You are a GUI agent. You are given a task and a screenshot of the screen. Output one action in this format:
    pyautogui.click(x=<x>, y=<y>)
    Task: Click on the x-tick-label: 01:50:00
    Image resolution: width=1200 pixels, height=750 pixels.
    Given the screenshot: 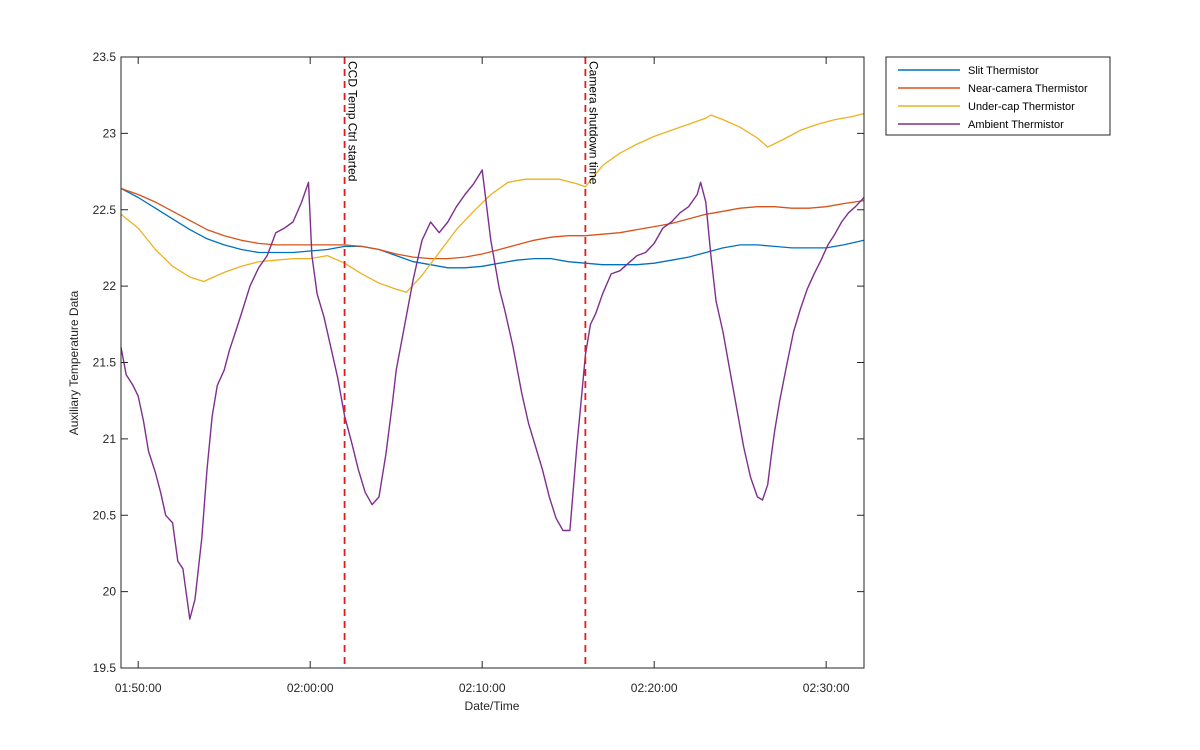 What is the action you would take?
    pyautogui.click(x=138, y=688)
    